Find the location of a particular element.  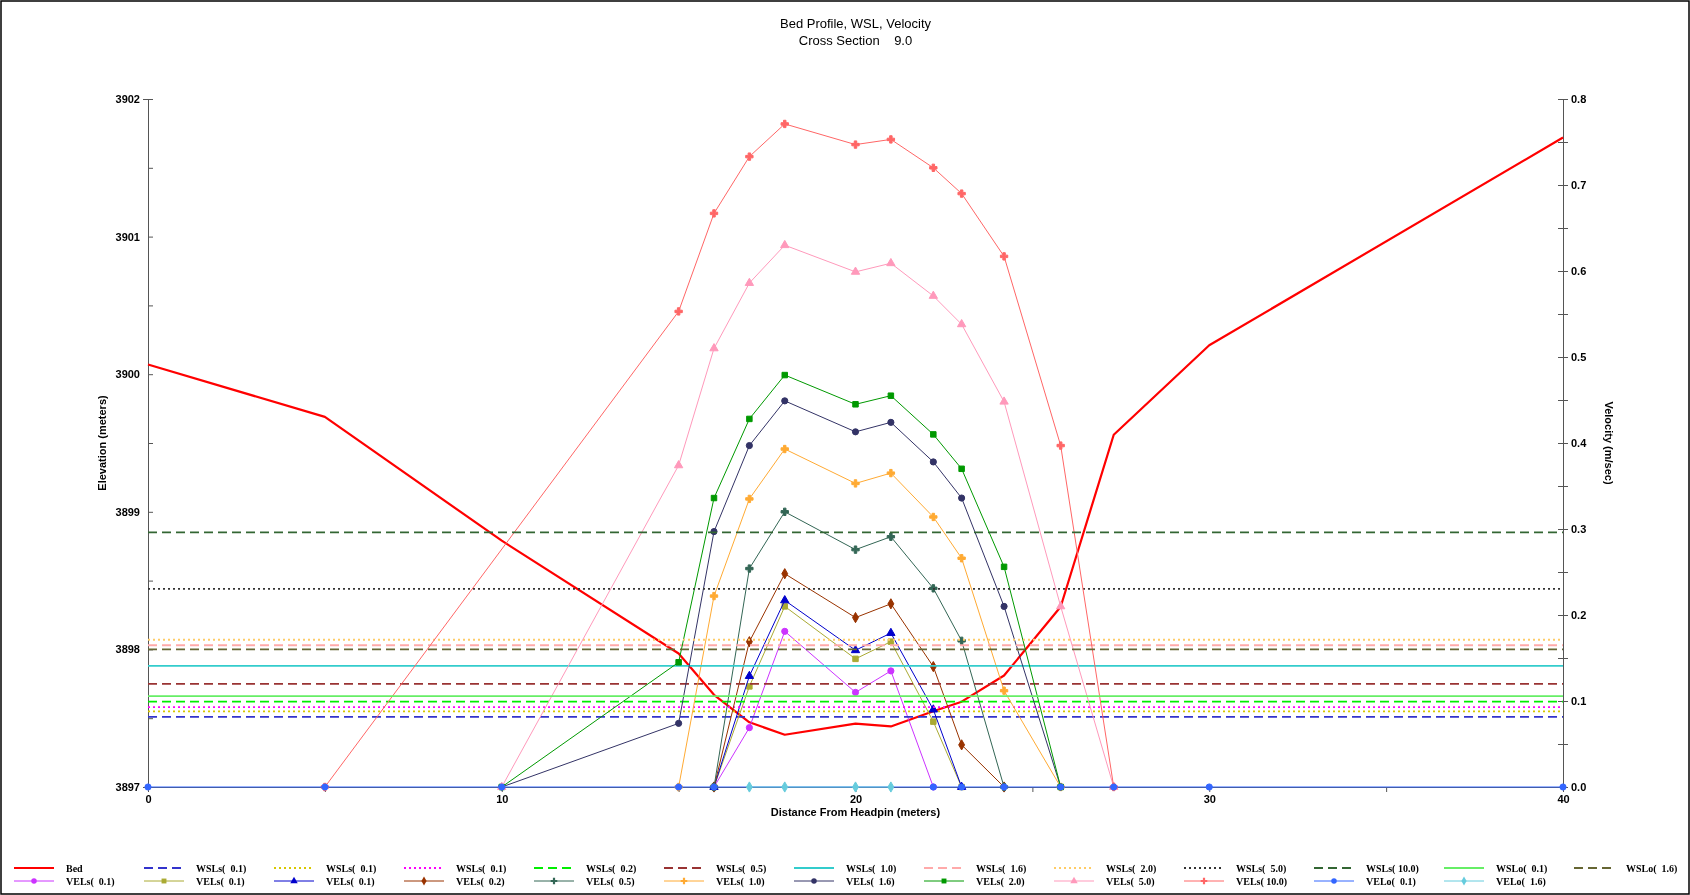

y-tick-label: 3901 is located at coordinates (127, 236).